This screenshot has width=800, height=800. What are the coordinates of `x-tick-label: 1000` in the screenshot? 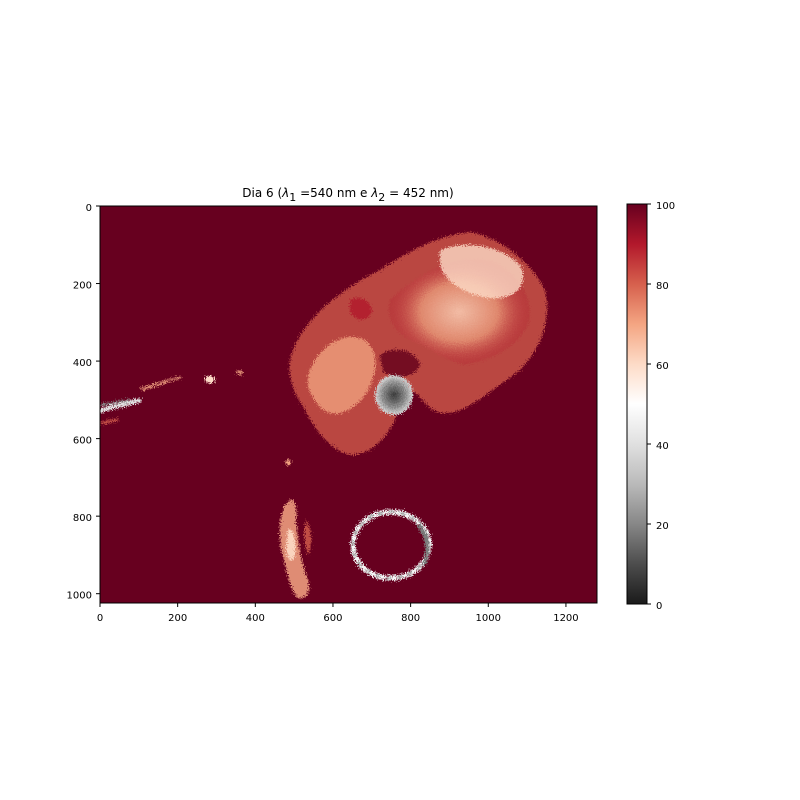 It's located at (488, 618).